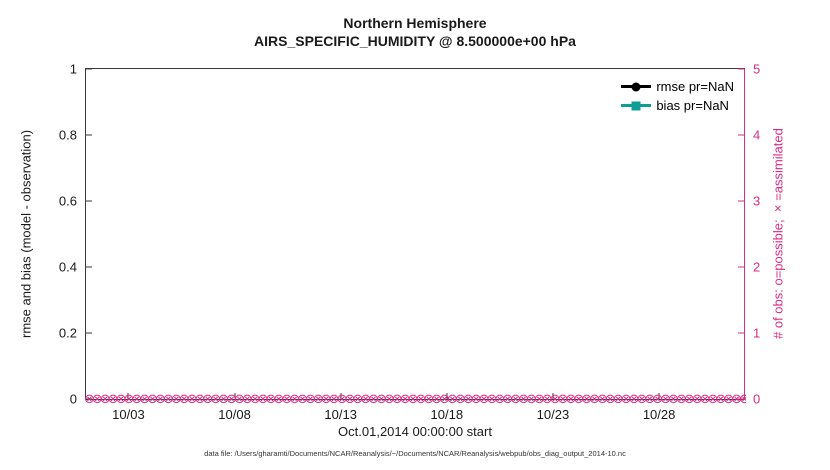 The image size is (830, 470). I want to click on y-right-tick-label: 2, so click(757, 267).